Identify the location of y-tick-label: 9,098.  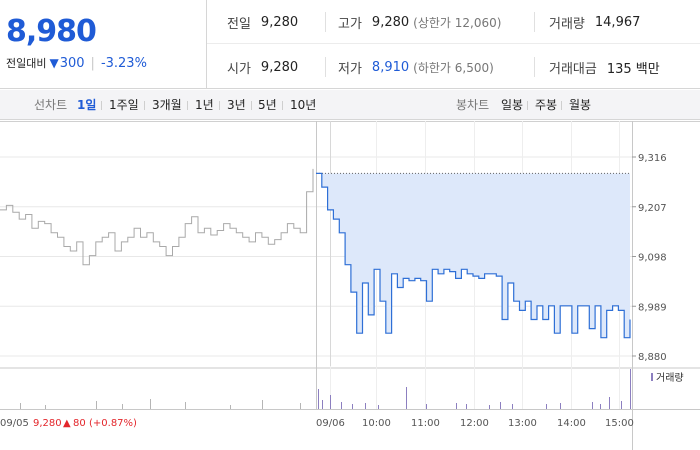
(652, 258).